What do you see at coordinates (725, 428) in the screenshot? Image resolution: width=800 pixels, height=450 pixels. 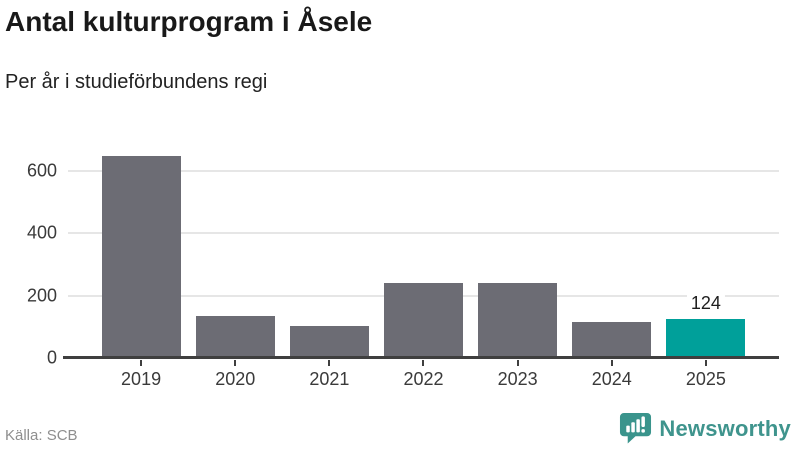 I see `newsworthy-wordmark: Newsworthy` at bounding box center [725, 428].